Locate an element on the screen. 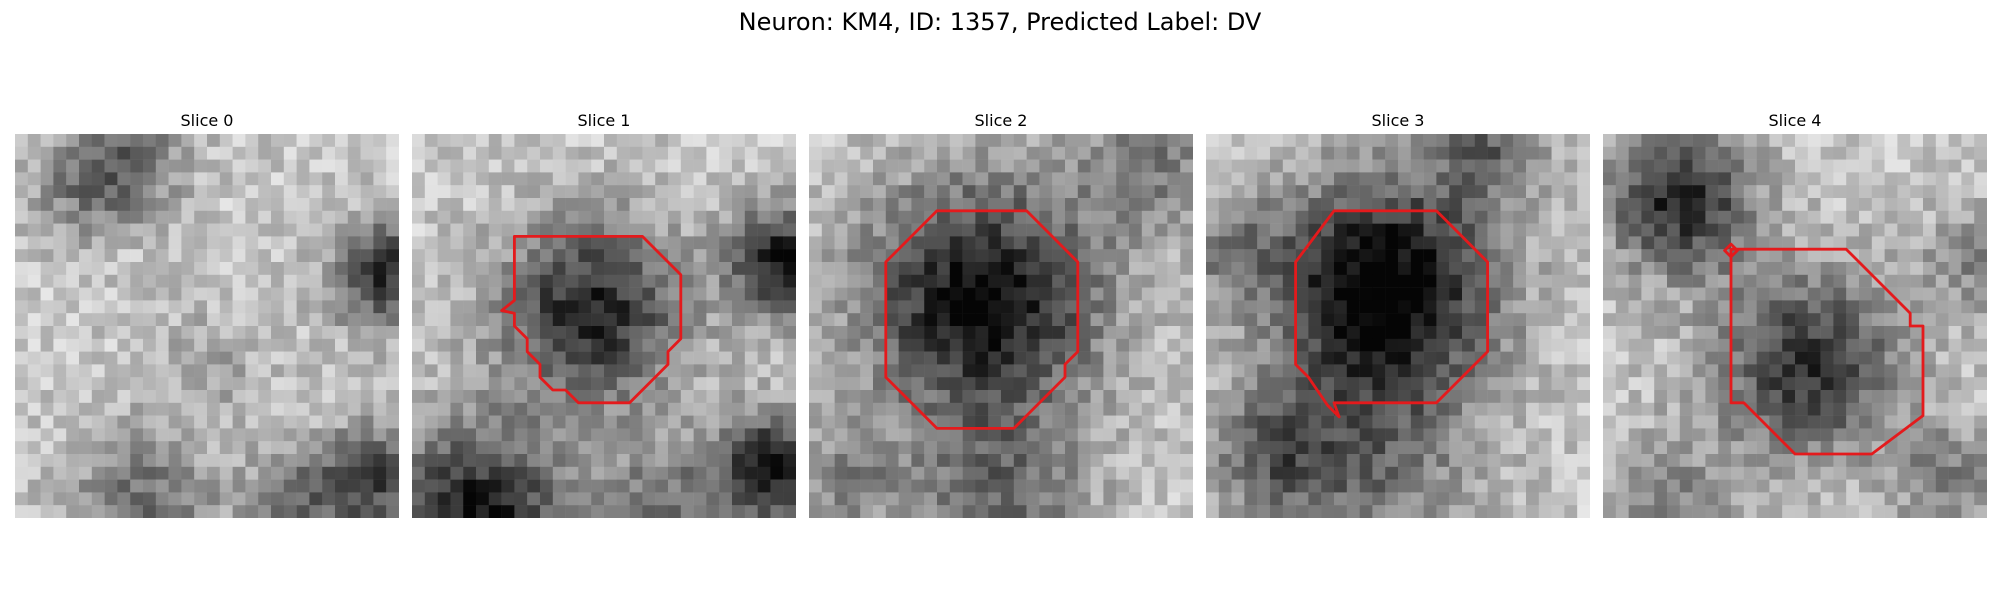 The height and width of the screenshot is (600, 2000). panel-slice-4: Slice 4 is located at coordinates (1795, 314).